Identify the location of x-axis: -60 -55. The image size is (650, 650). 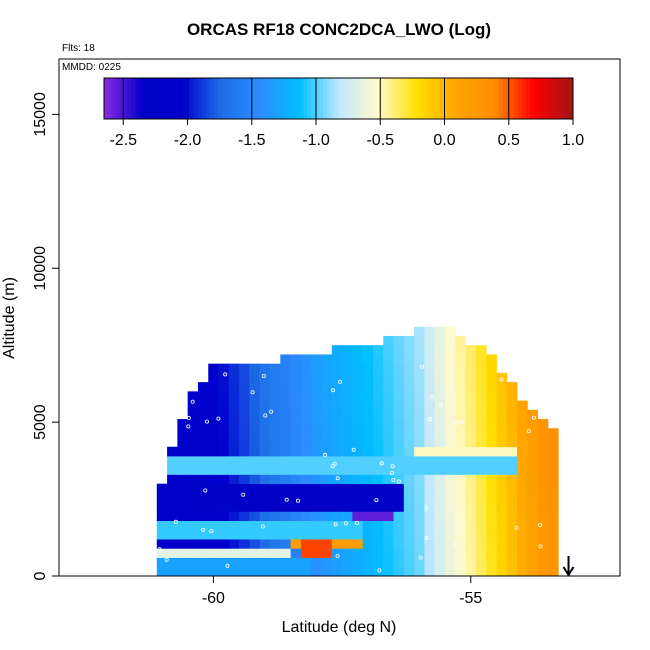
(342, 591).